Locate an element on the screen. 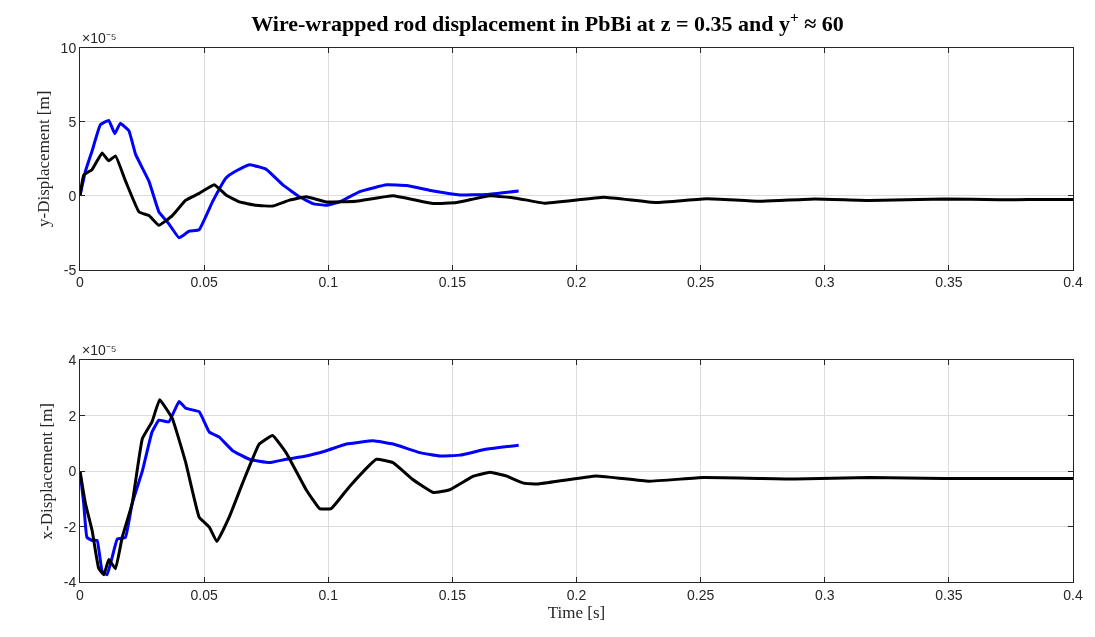 Image resolution: width=1095 pixels, height=637 pixels. y-tick-label: 4 is located at coordinates (72, 360).